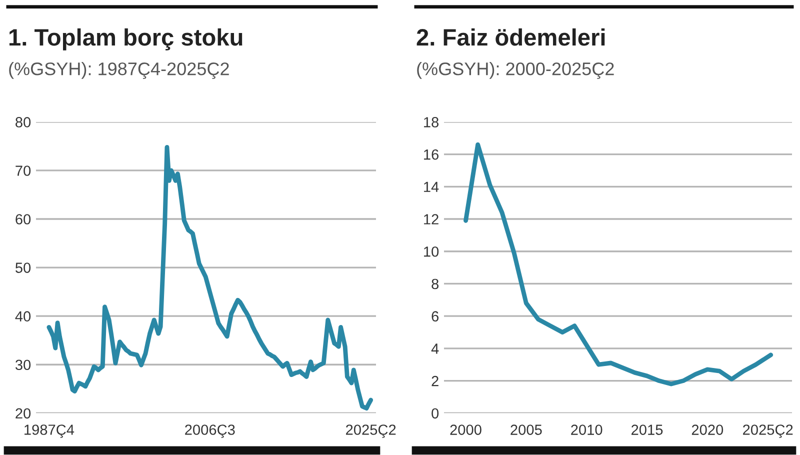  What do you see at coordinates (23, 219) in the screenshot?
I see `y-tick-label: 60` at bounding box center [23, 219].